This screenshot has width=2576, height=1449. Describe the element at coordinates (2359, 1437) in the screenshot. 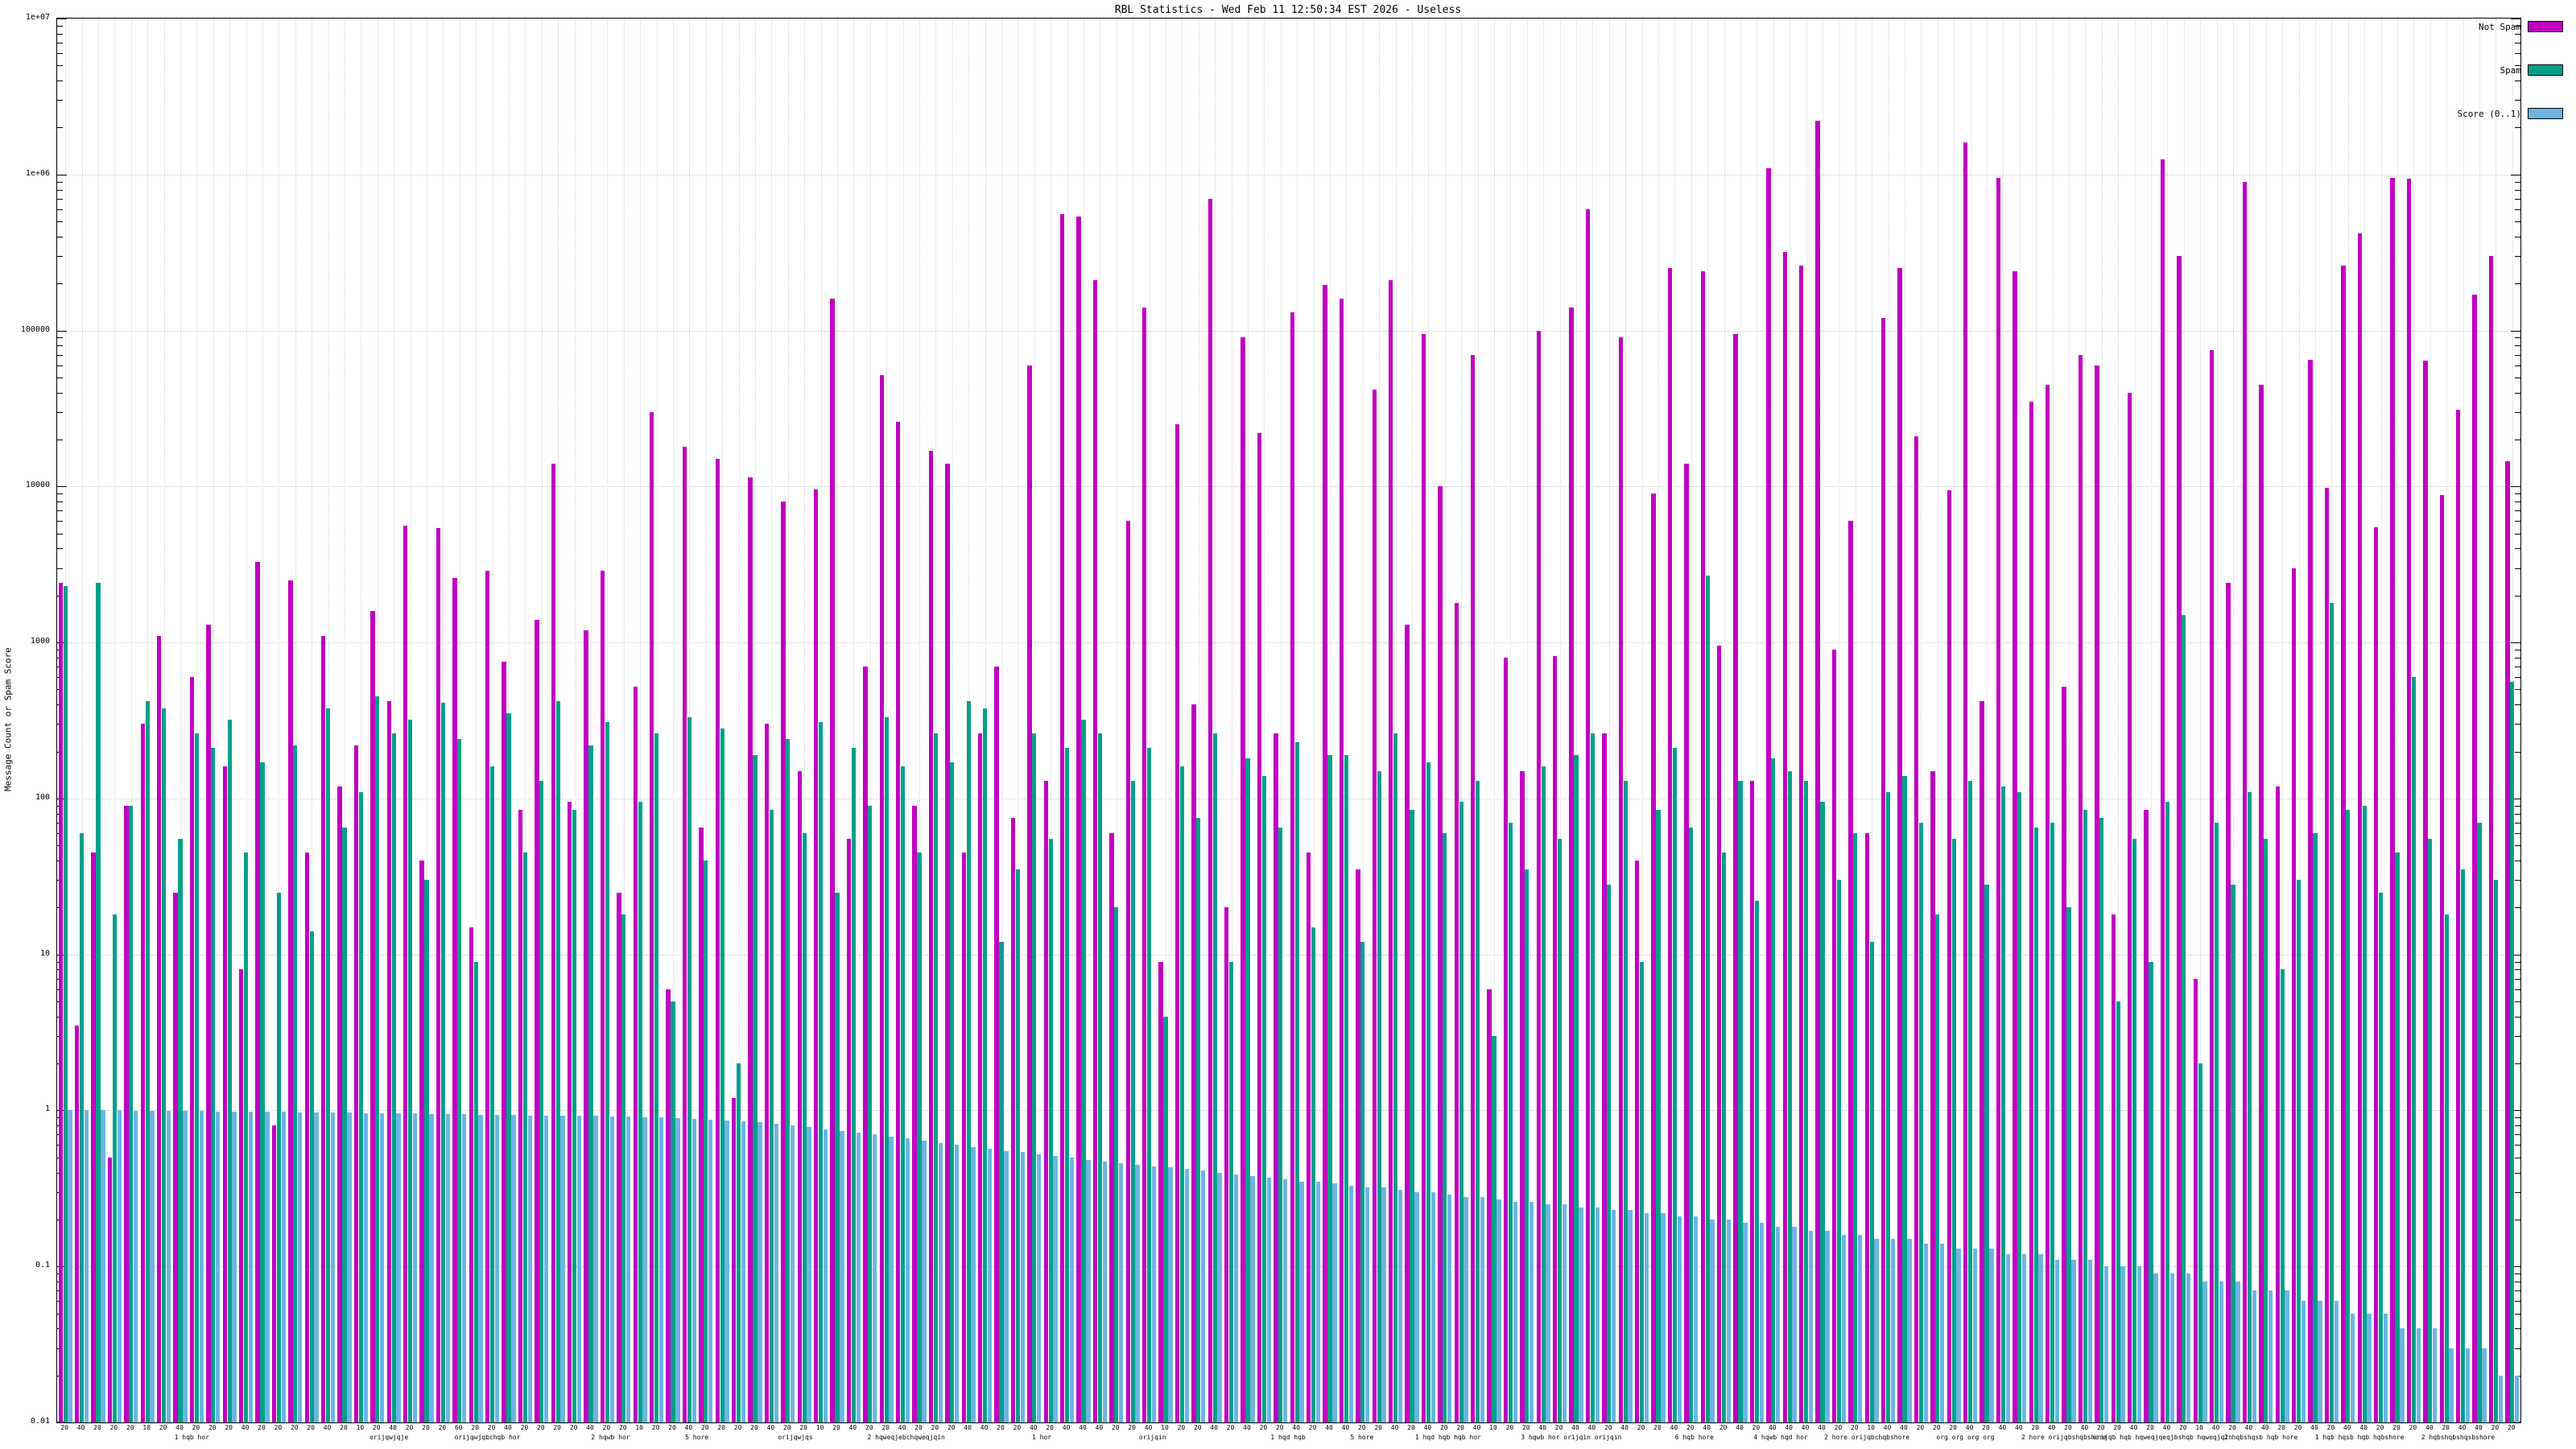

I see `x-group-label: 1 hqb hqsb hqb hqbshore` at that location.